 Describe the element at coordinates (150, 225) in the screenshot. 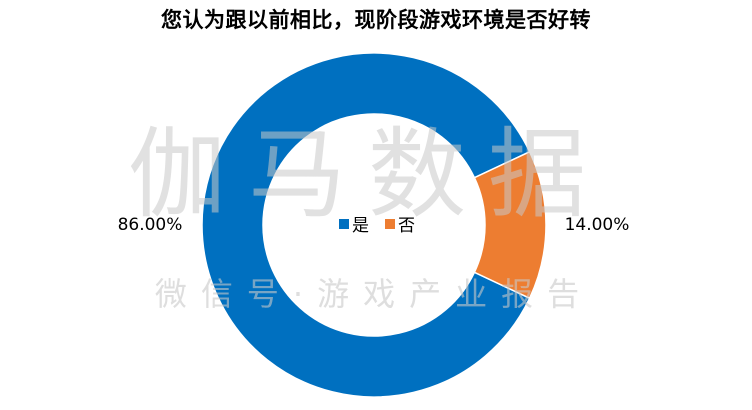

I see `data-label-是: 86.00%` at that location.